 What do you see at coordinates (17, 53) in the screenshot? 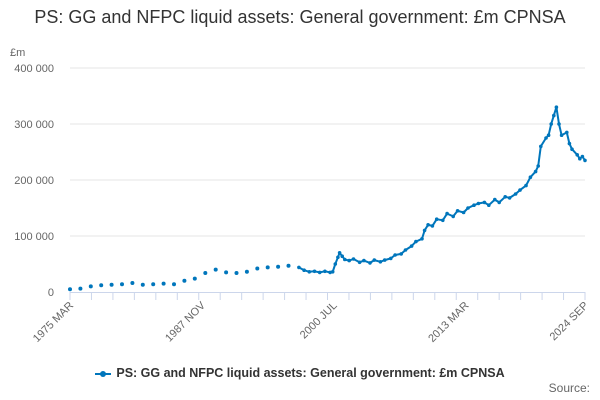
I see `y-axis-unit-label: £m` at bounding box center [17, 53].